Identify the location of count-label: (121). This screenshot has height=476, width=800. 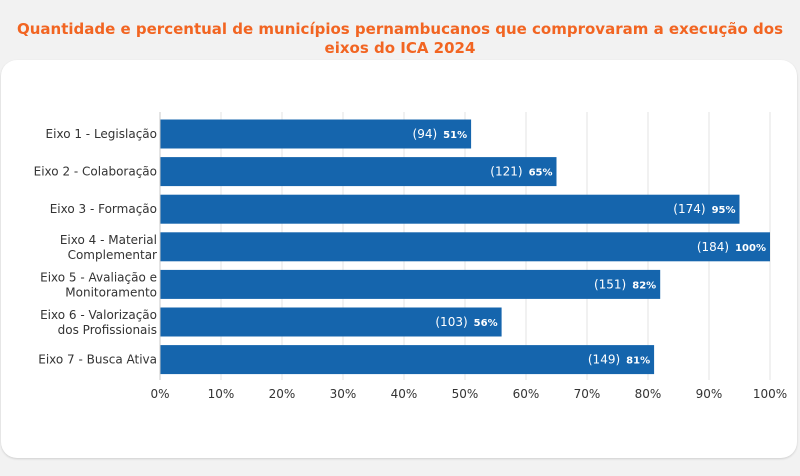
(506, 172).